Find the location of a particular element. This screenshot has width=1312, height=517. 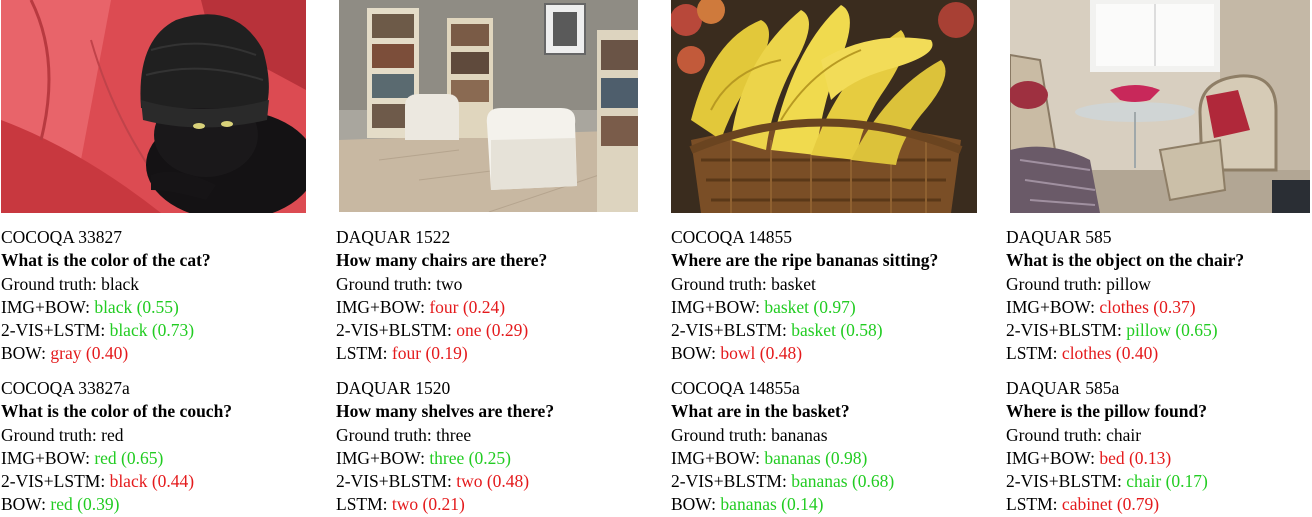

prediction-score: (0.13) is located at coordinates (1150, 457).